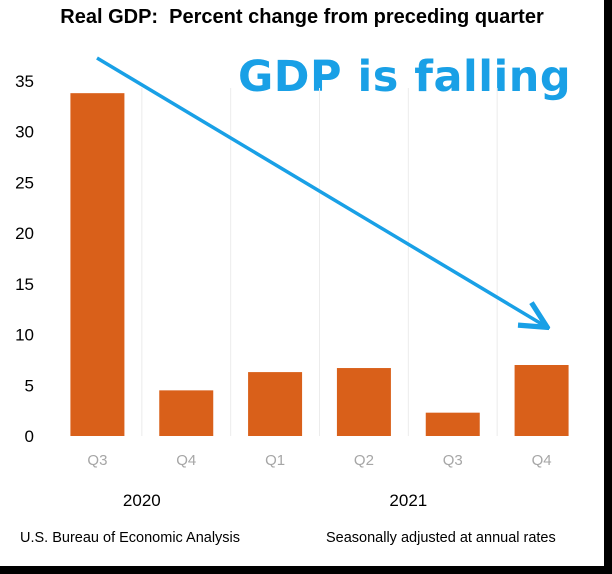  What do you see at coordinates (24, 132) in the screenshot?
I see `y-tick-label: 30` at bounding box center [24, 132].